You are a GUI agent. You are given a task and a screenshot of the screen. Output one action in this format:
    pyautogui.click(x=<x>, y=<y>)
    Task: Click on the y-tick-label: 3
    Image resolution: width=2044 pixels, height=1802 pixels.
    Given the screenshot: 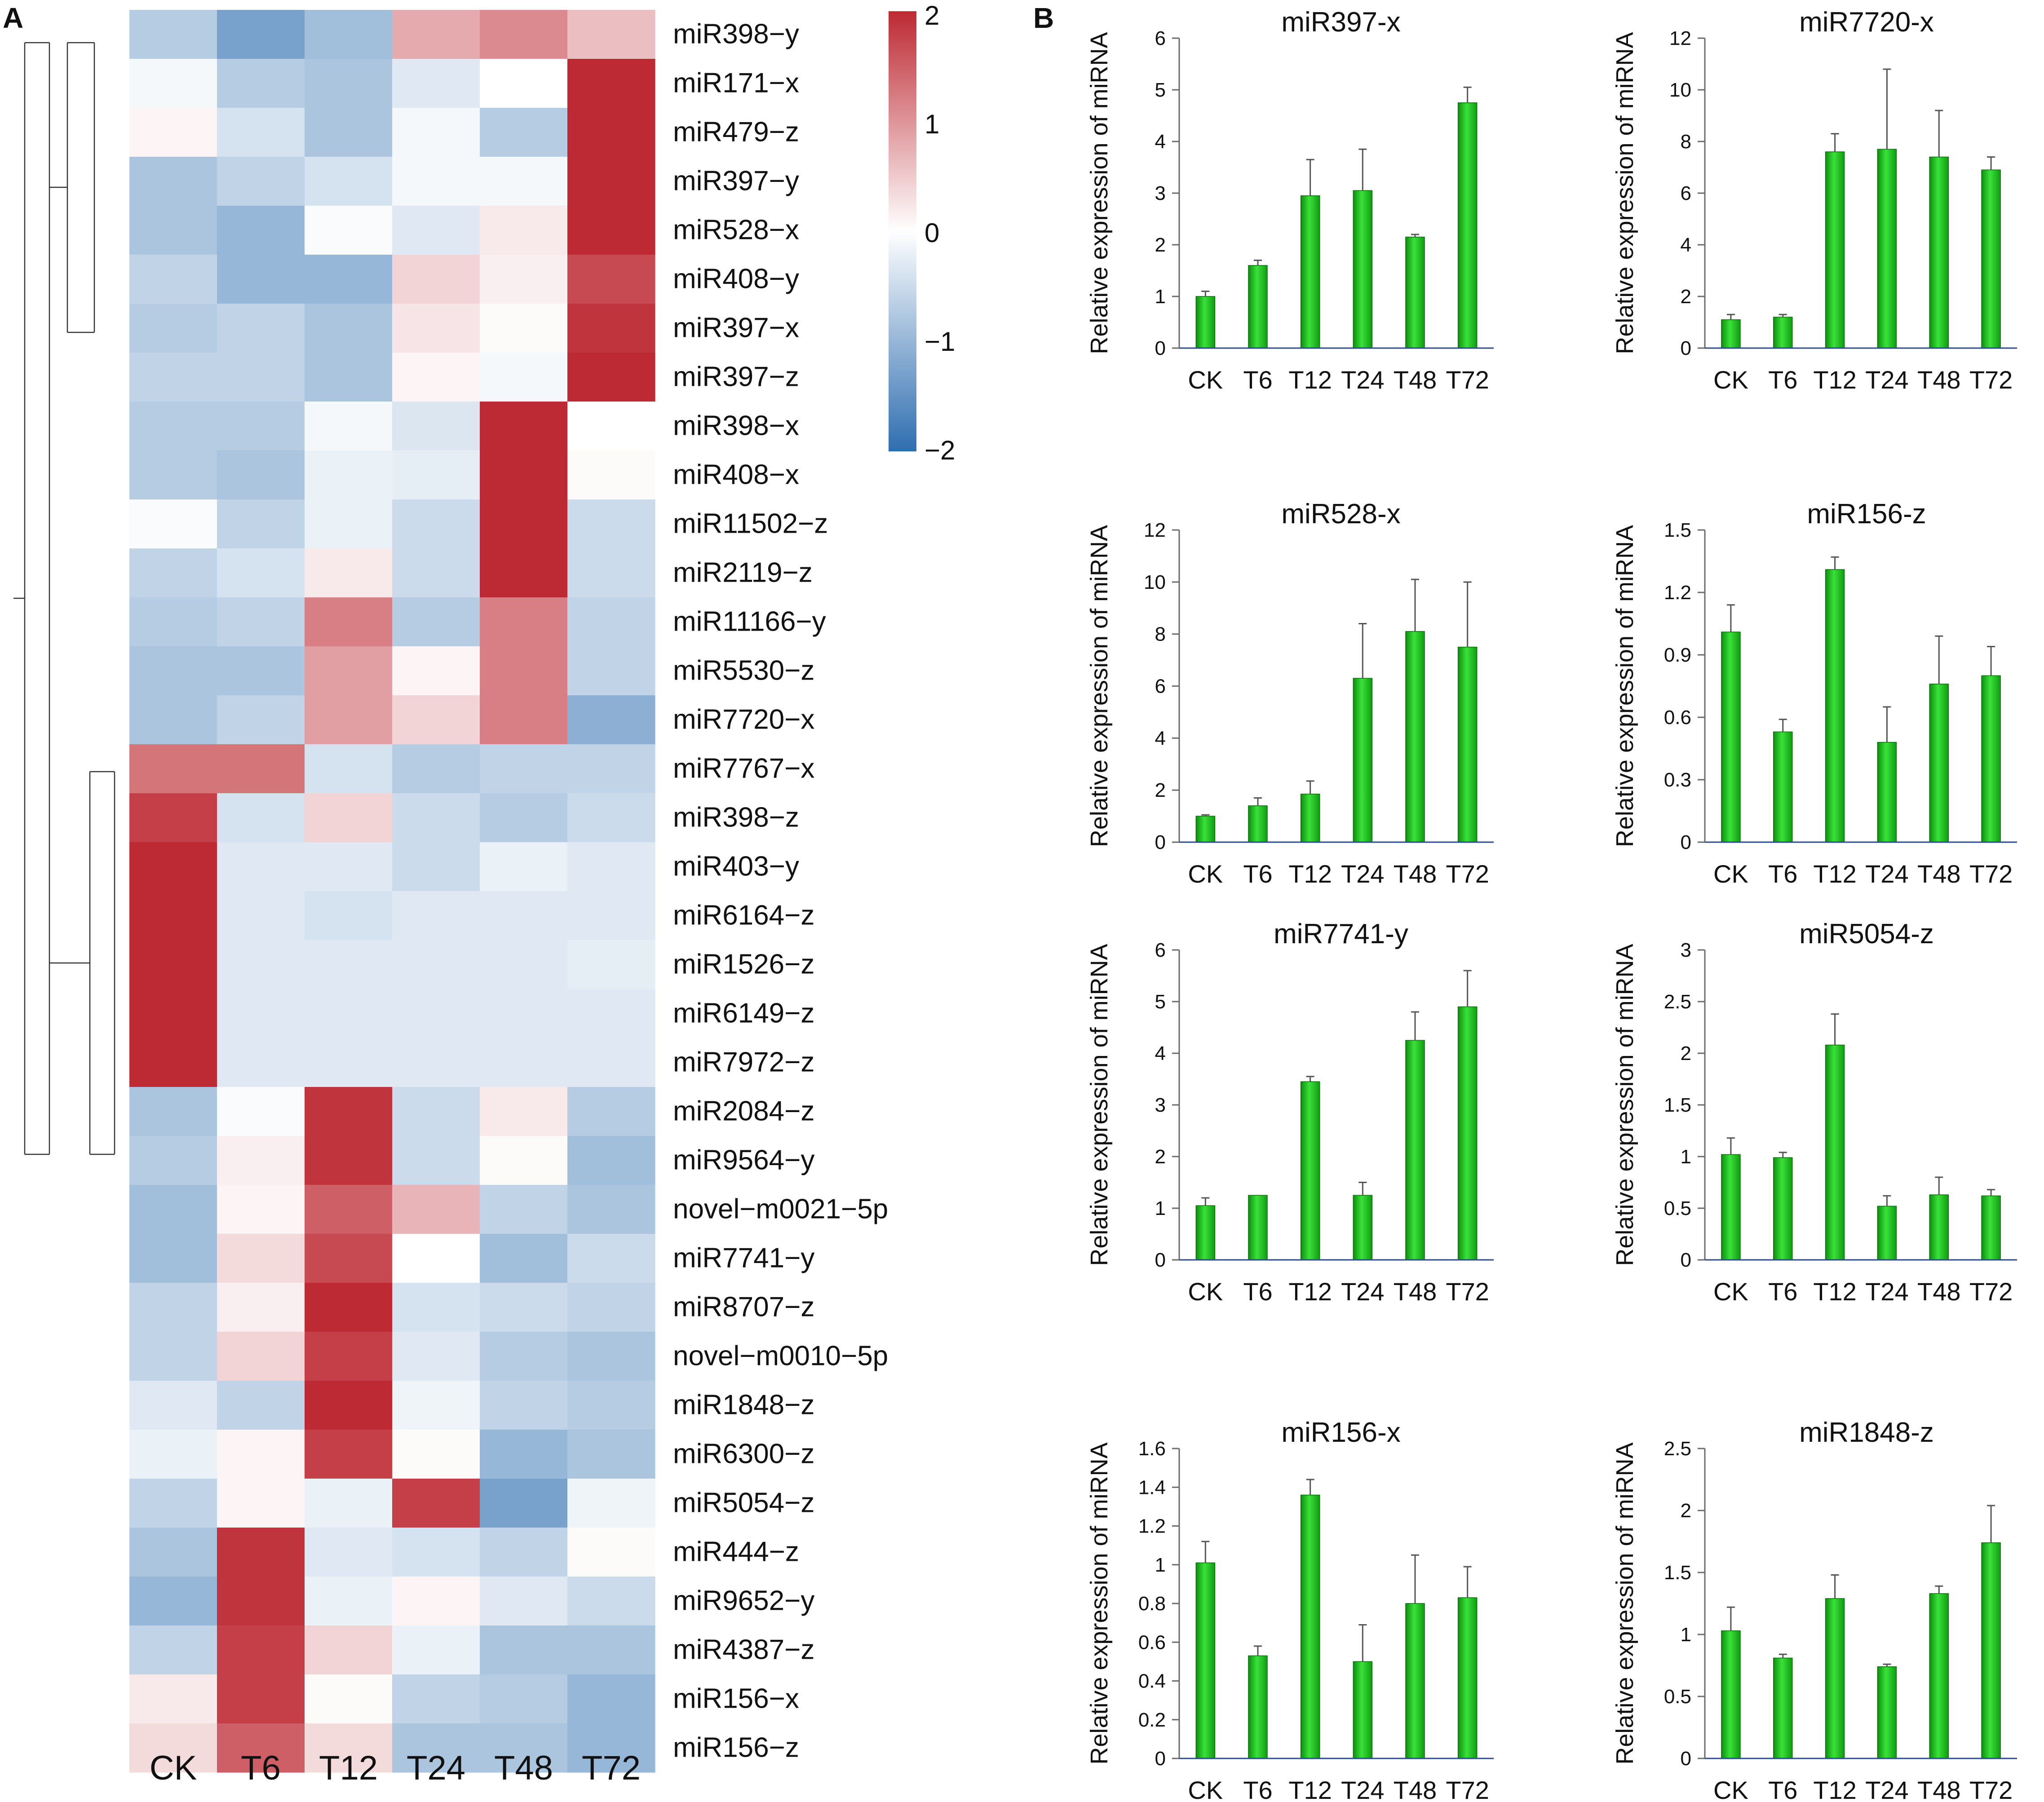 What is the action you would take?
    pyautogui.click(x=1160, y=193)
    